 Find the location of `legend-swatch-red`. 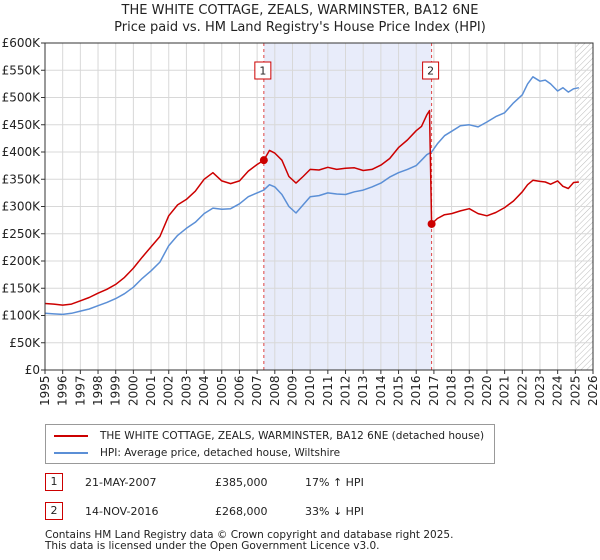

legend-swatch-red is located at coordinates (71, 436).